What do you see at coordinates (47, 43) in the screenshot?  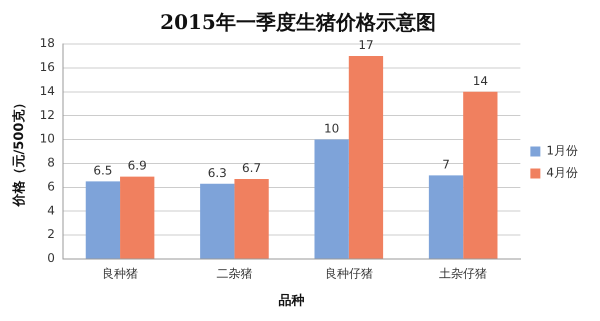 I see `y-tick-label: 18` at bounding box center [47, 43].